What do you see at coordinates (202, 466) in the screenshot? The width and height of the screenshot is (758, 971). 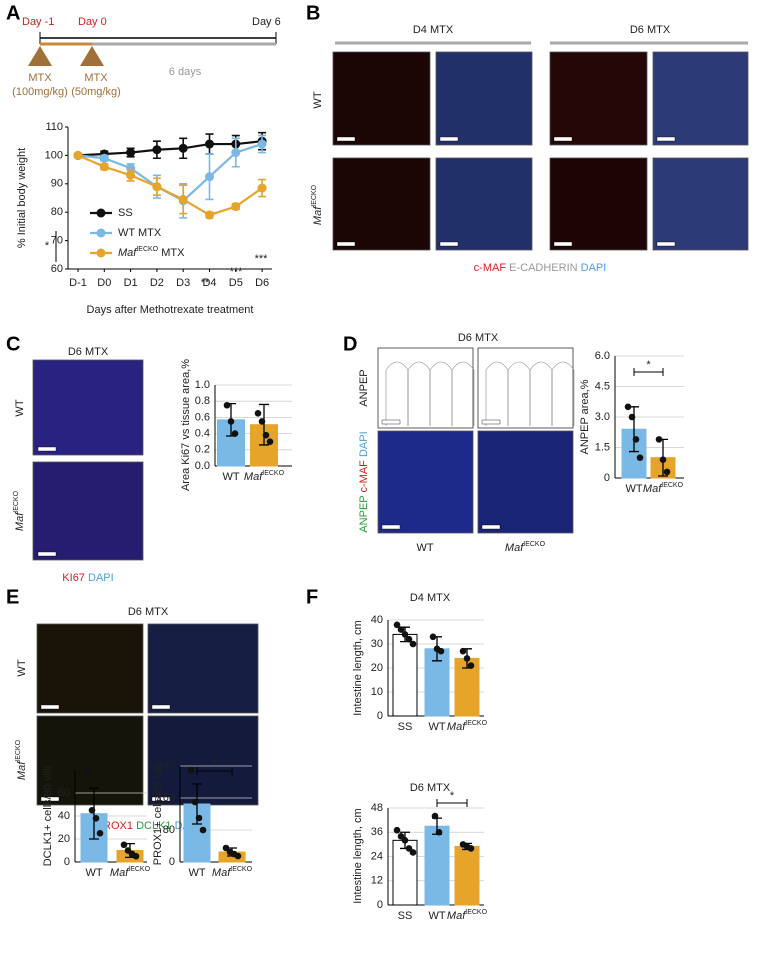 I see `y-tick-label: 0.0` at bounding box center [202, 466].